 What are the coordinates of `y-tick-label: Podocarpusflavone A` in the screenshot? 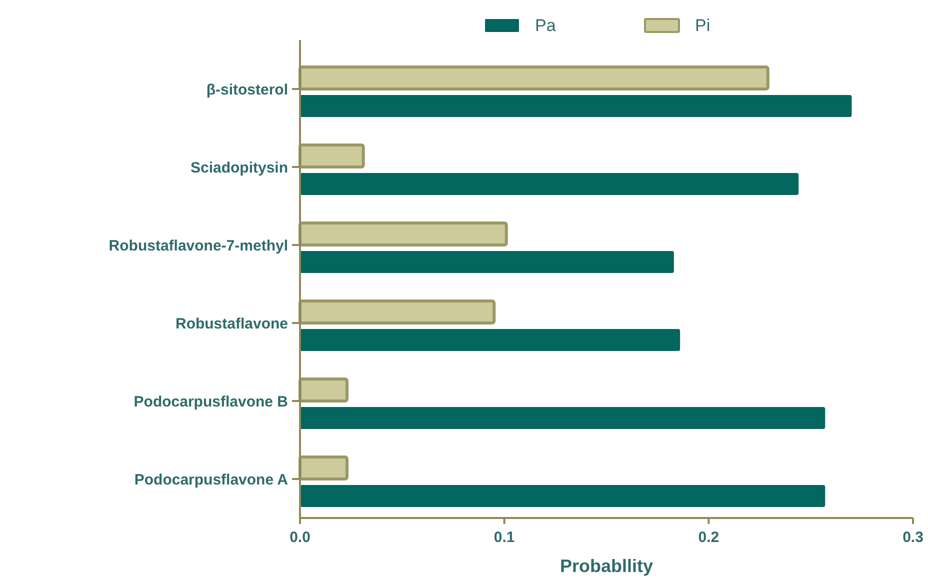 It's located at (211, 479).